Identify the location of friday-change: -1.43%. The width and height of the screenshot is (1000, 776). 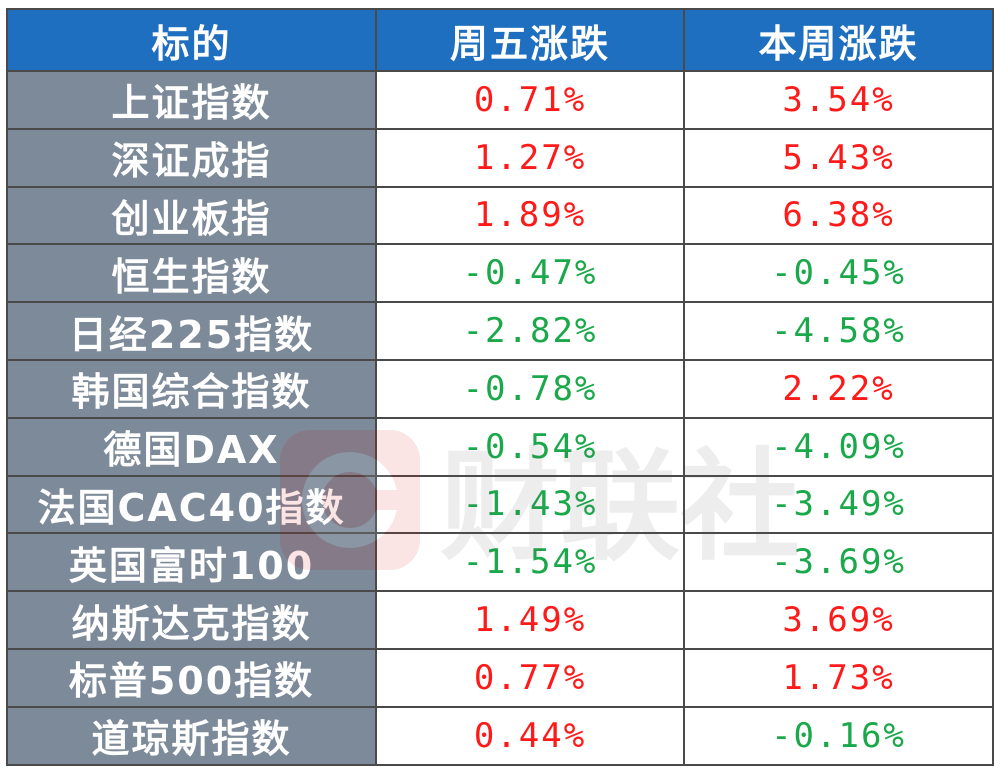
(530, 504).